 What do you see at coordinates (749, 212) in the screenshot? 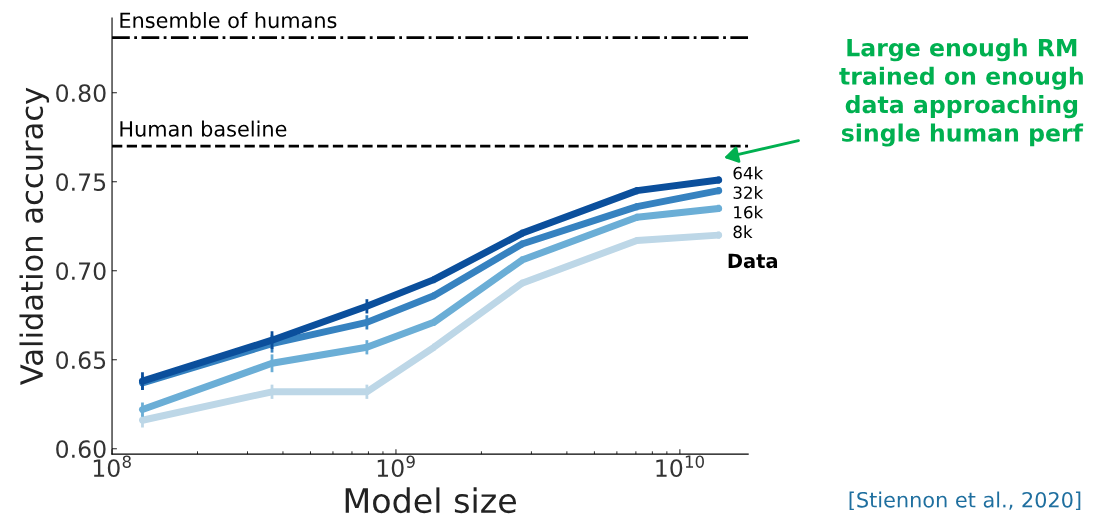
I see `series-label: 16k` at bounding box center [749, 212].